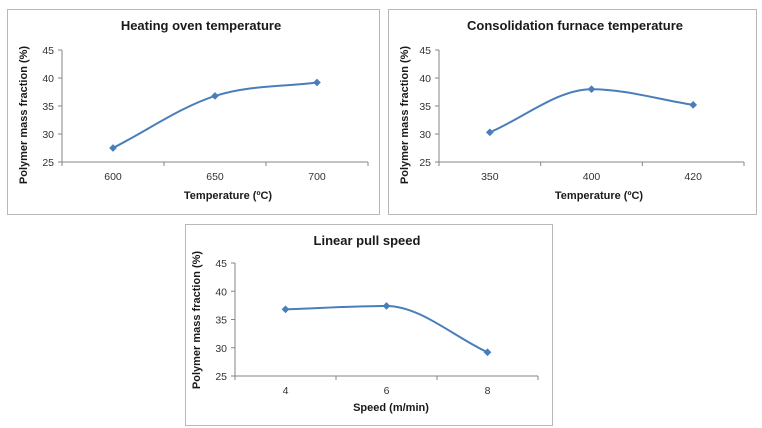  Describe the element at coordinates (205, 114) in the screenshot. I see `plot-area: 25 30 35 40 45 600 650 700` at that location.